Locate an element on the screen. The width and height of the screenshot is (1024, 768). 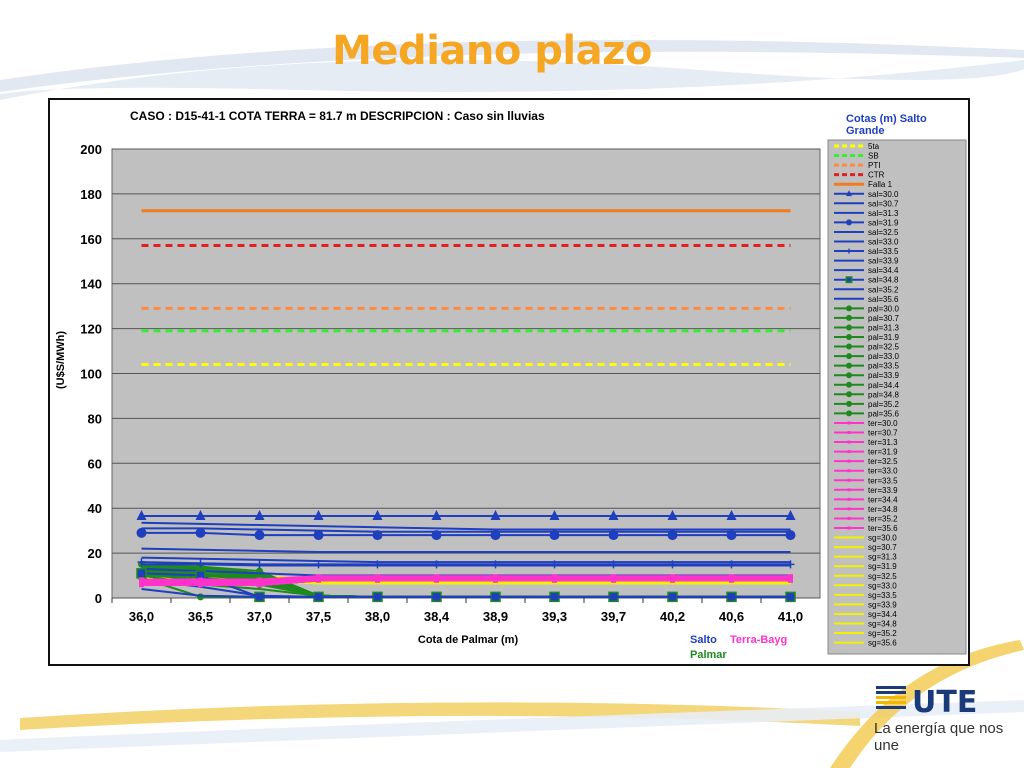
legend-entry: pal=32.5 is located at coordinates (866, 347).